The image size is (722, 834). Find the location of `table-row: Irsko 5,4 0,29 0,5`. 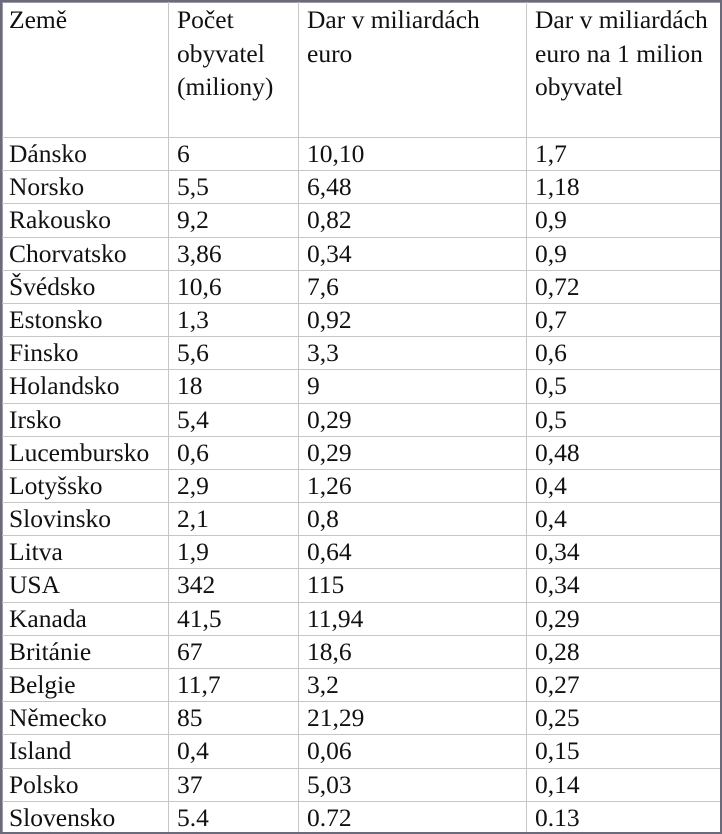

table-row: Irsko 5,4 0,29 0,5 is located at coordinates (361, 419).